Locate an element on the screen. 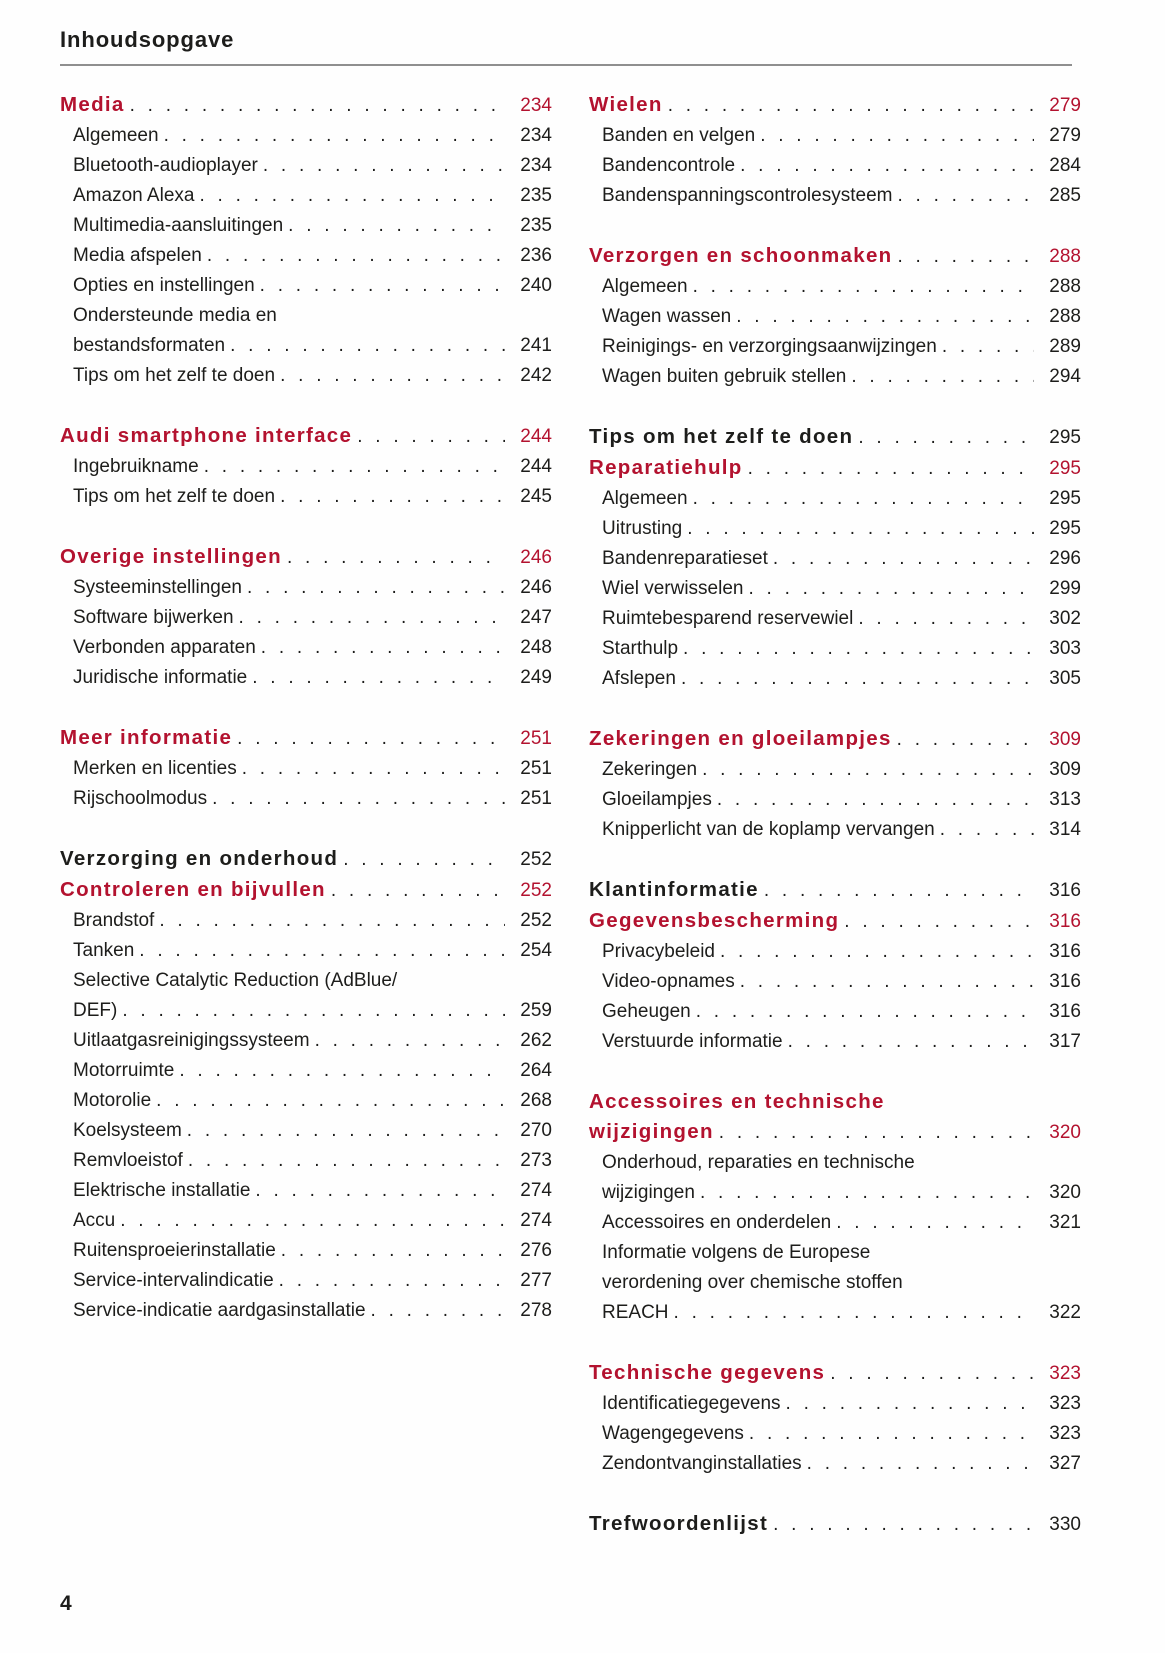  toc-entry: Video-opnames 316 is located at coordinates (835, 982).